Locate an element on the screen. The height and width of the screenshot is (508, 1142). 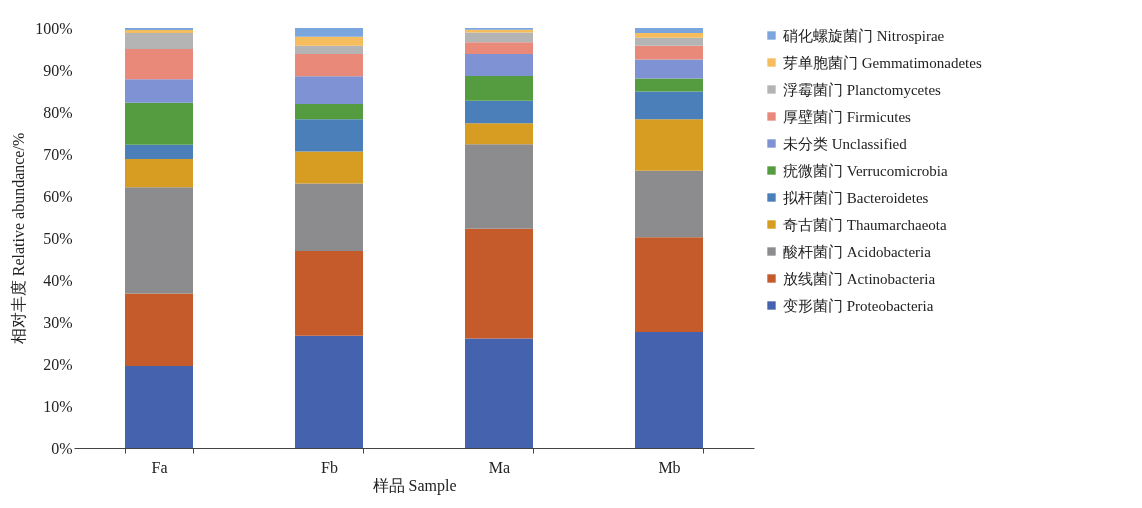
y-tick-label: 90% is located at coordinates (58, 70).